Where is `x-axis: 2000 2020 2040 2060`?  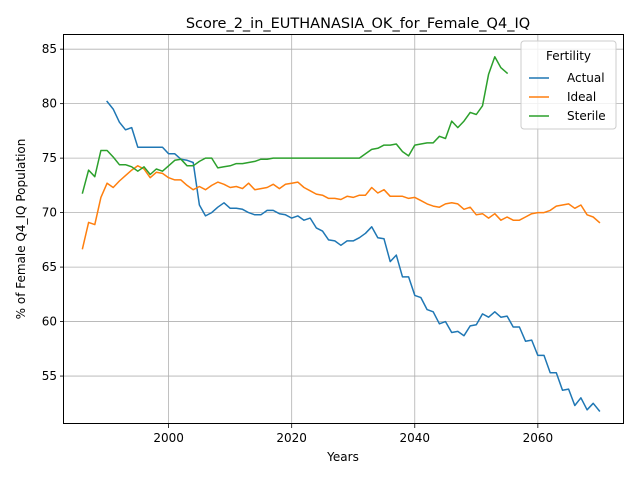
x-axis: 2000 2020 2040 2060 is located at coordinates (353, 434).